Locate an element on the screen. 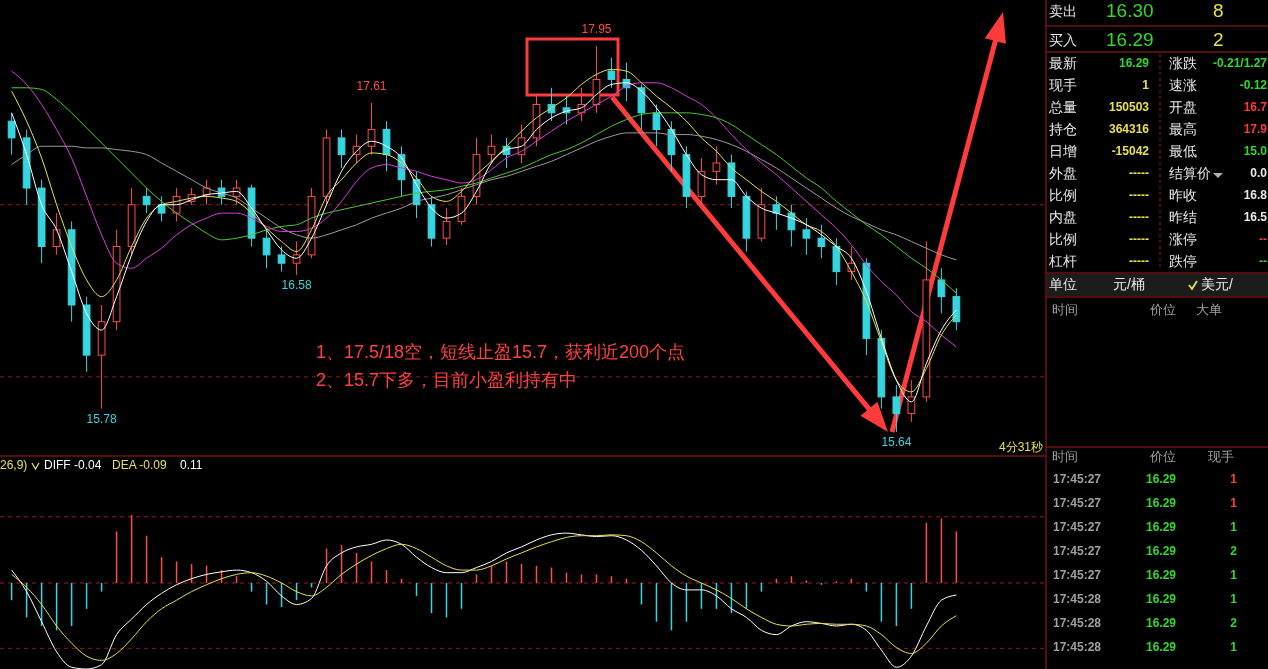  text: 0.0 is located at coordinates (1259, 173).